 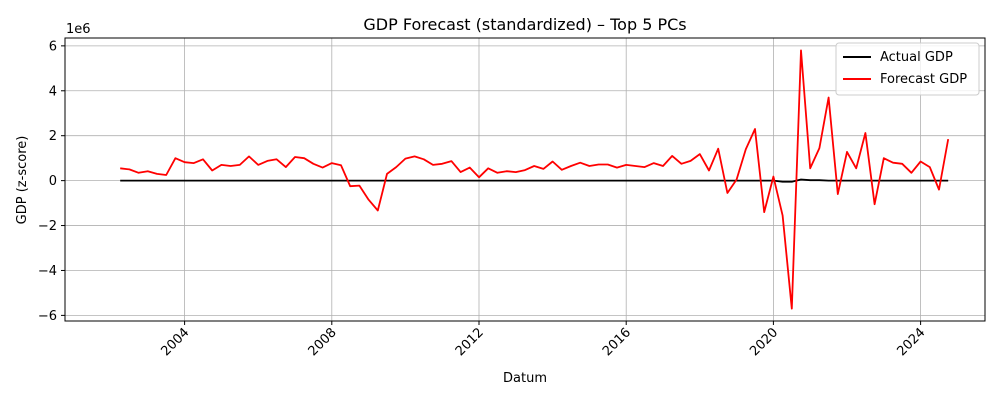 What do you see at coordinates (617, 342) in the screenshot?
I see `x-tick-label: 2016` at bounding box center [617, 342].